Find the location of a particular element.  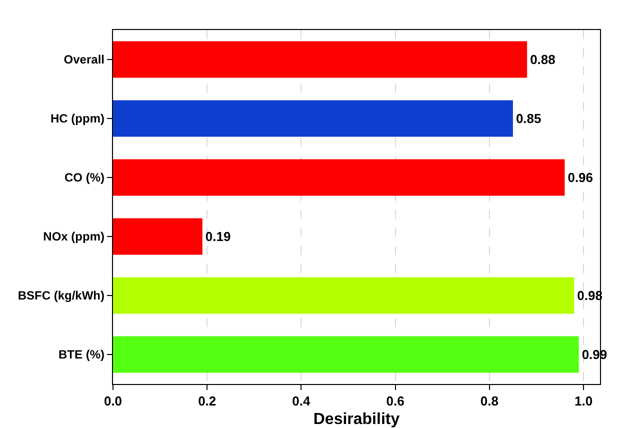

data-label: 0.19 is located at coordinates (218, 236).